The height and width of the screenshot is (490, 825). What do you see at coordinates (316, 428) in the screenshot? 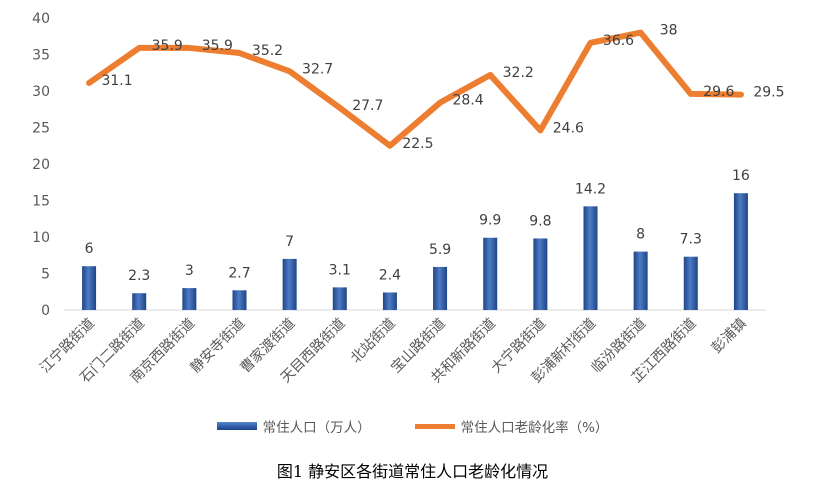
I see `legend-label-population: 常住人口（万人）` at bounding box center [316, 428].